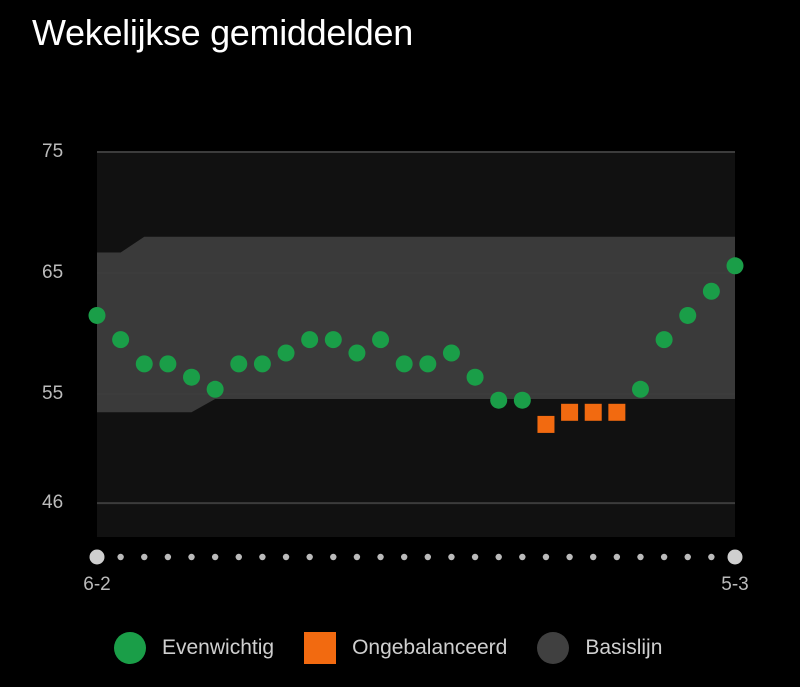 This screenshot has width=800, height=687. I want to click on y-tick-label-55: 55, so click(52, 393).